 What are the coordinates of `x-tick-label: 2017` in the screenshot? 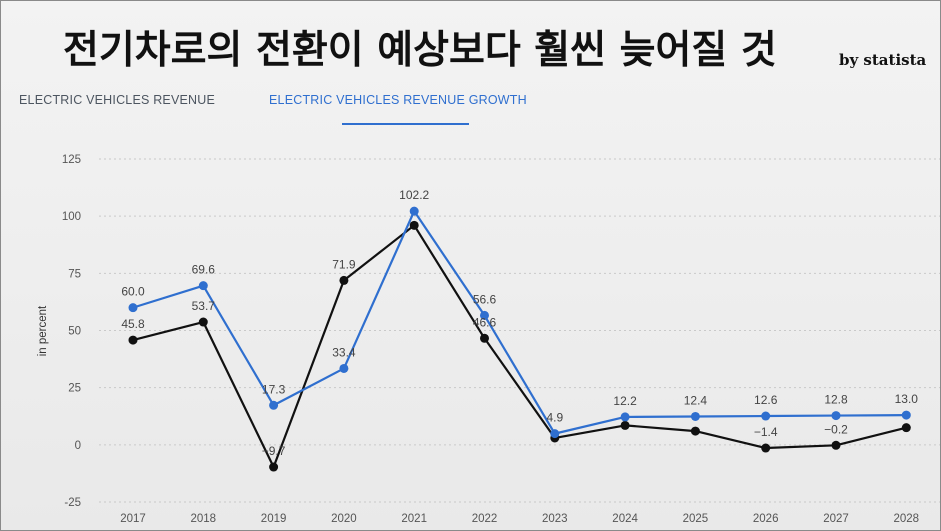 It's located at (133, 519).